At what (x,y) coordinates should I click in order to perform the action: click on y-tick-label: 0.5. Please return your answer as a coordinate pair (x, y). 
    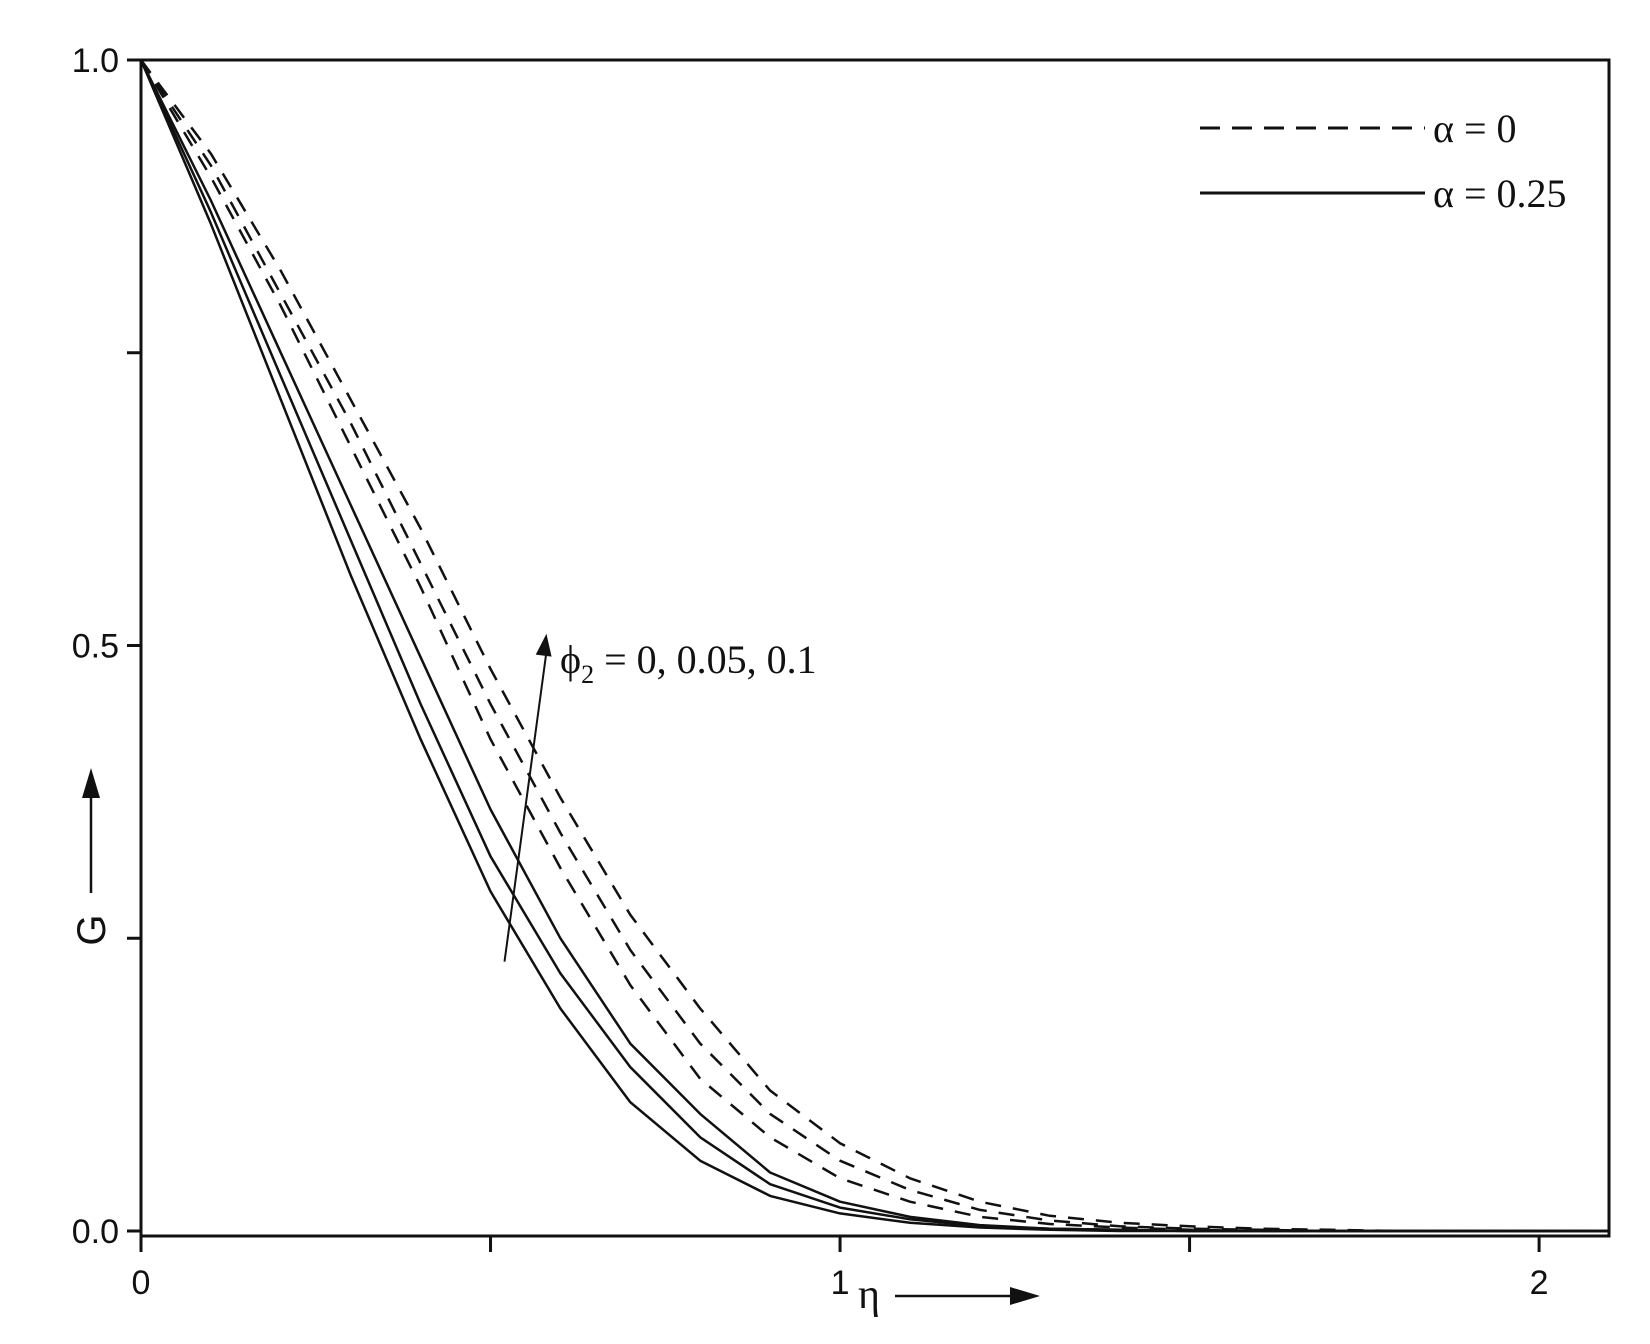
    Looking at the image, I should click on (95, 647).